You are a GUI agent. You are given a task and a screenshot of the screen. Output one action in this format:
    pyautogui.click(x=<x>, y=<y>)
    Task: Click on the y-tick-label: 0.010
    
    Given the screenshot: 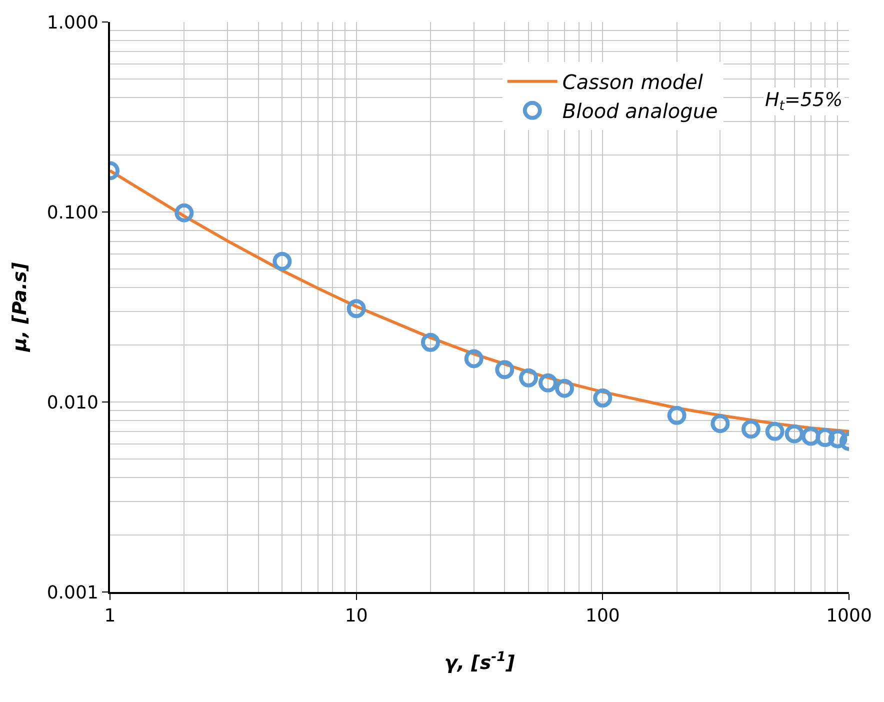 What is the action you would take?
    pyautogui.click(x=72, y=403)
    